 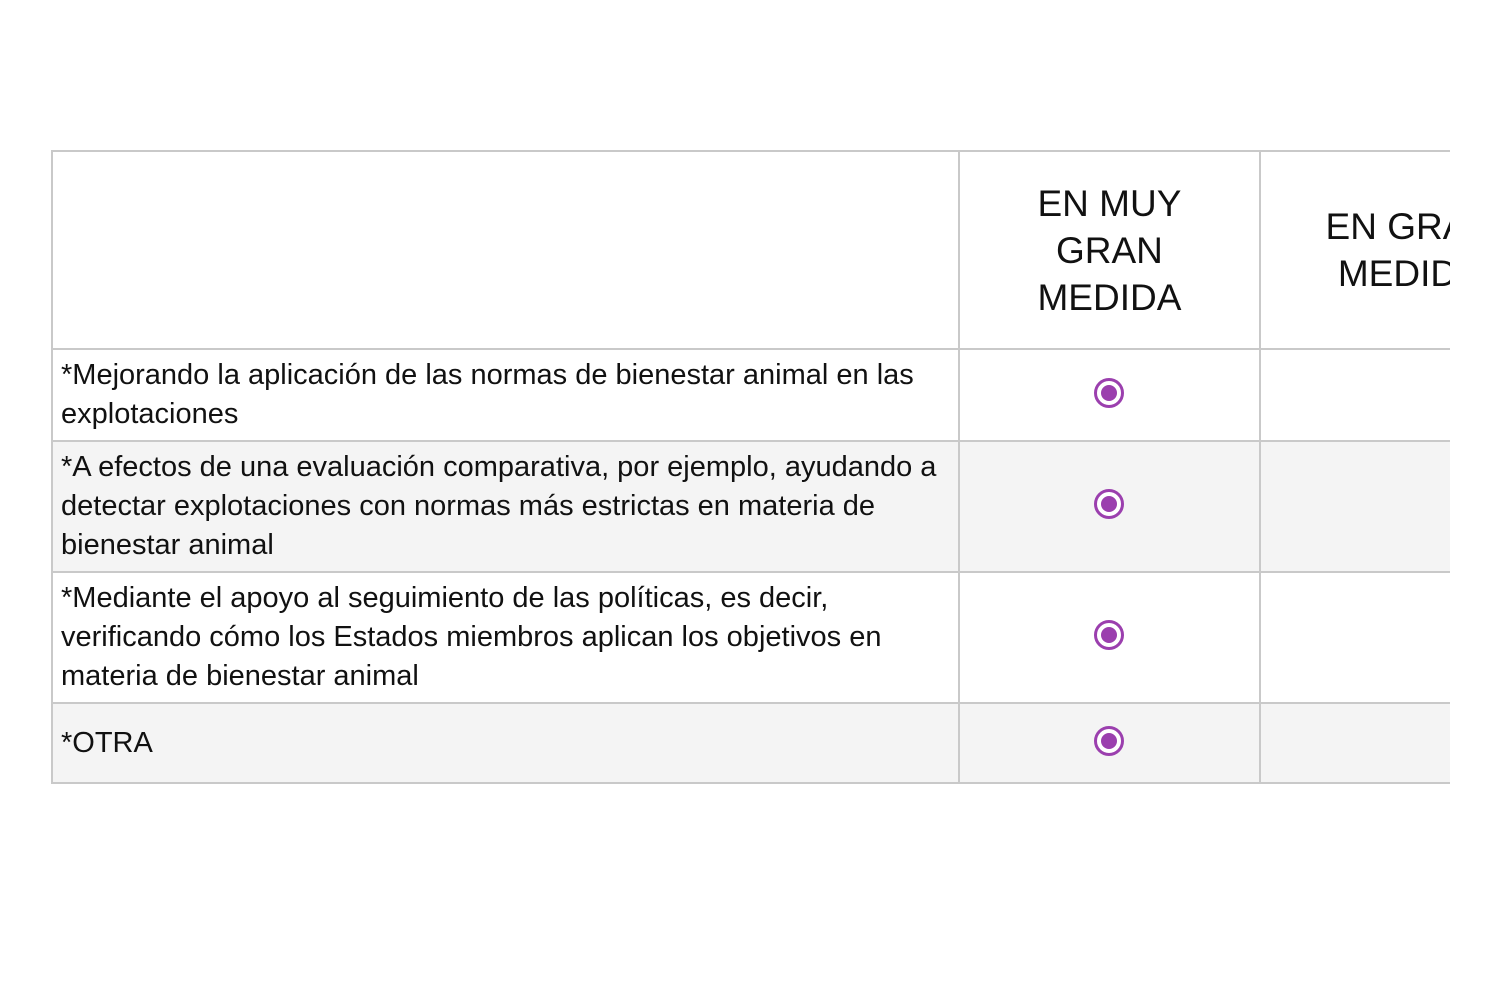 What do you see at coordinates (506, 250) in the screenshot?
I see `header-empty-cell` at bounding box center [506, 250].